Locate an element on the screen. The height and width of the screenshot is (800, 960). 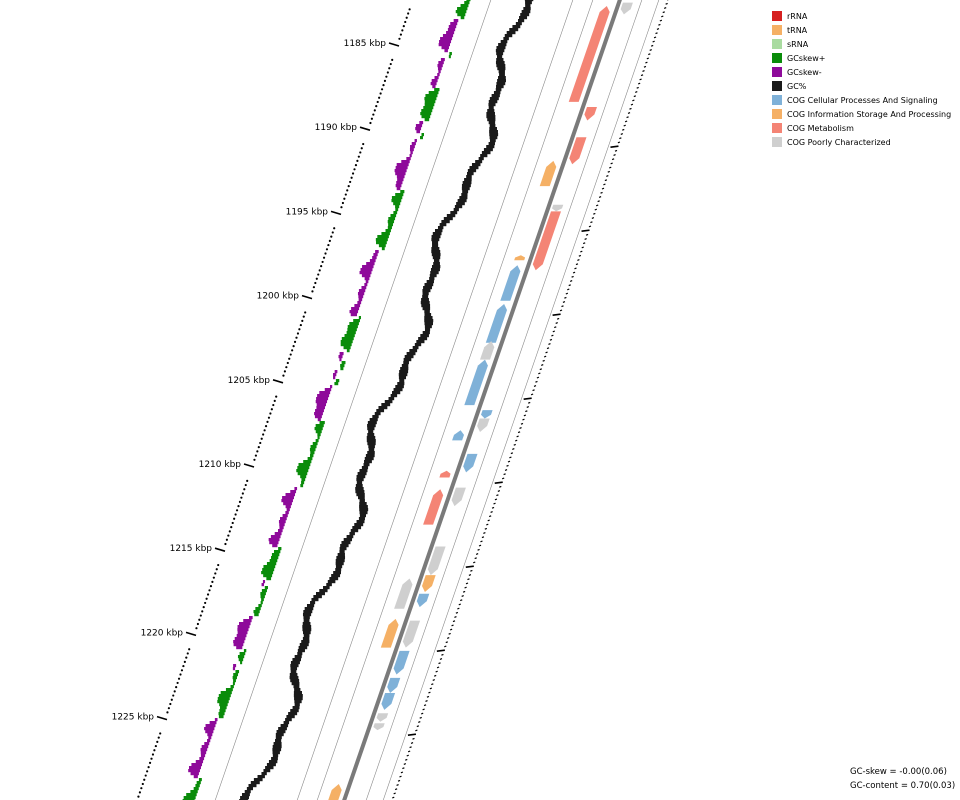
legend-label: COG Cellular Processes And Signaling is located at coordinates (862, 100).